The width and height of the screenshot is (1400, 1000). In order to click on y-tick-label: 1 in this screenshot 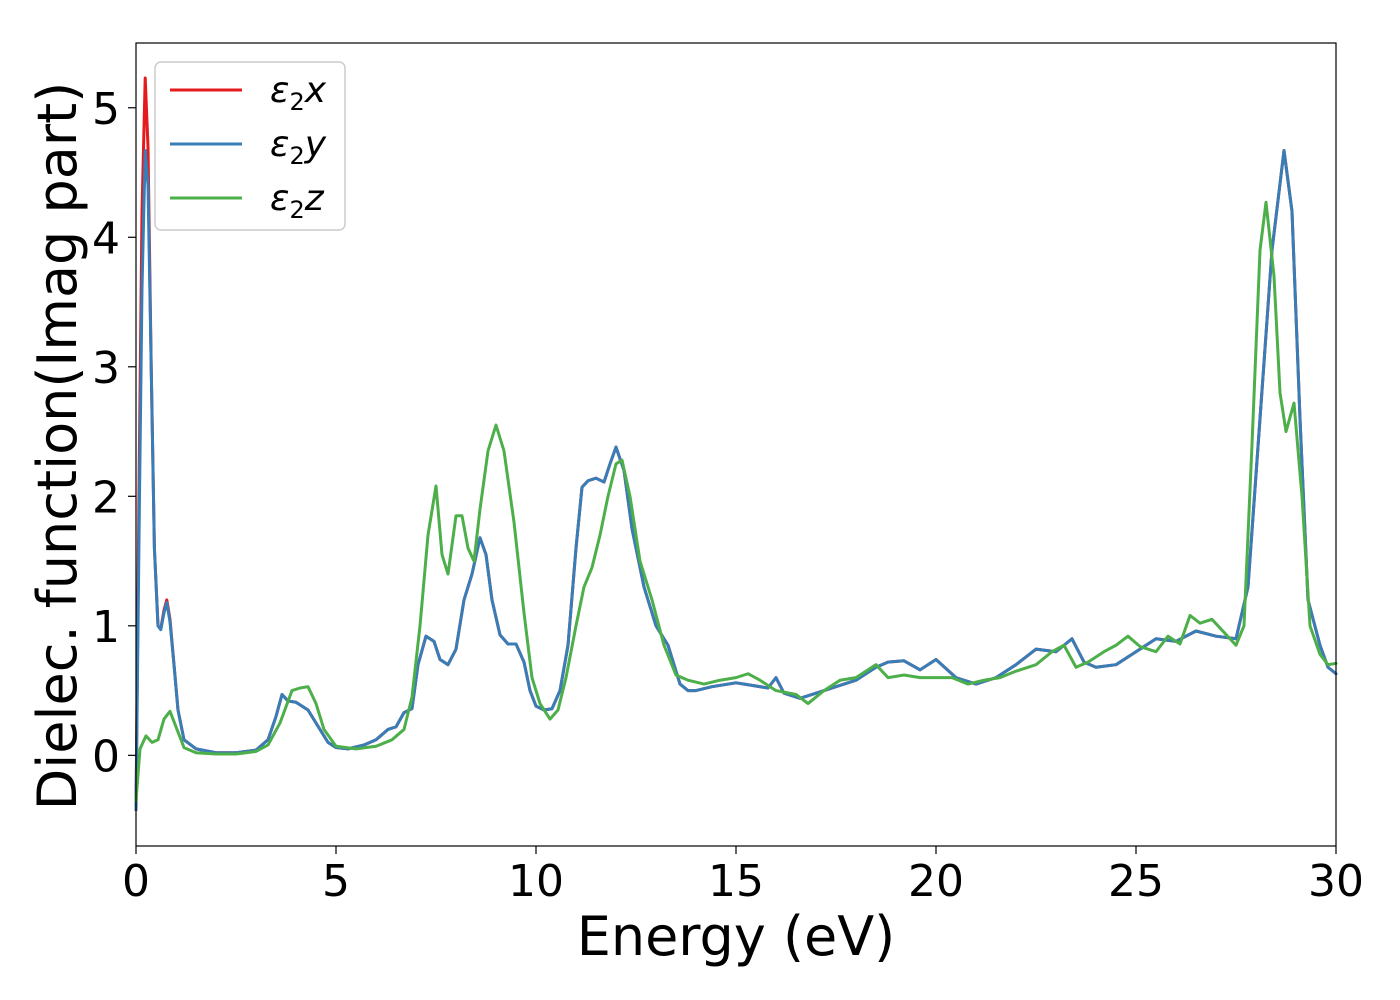, I will do `click(106, 627)`.